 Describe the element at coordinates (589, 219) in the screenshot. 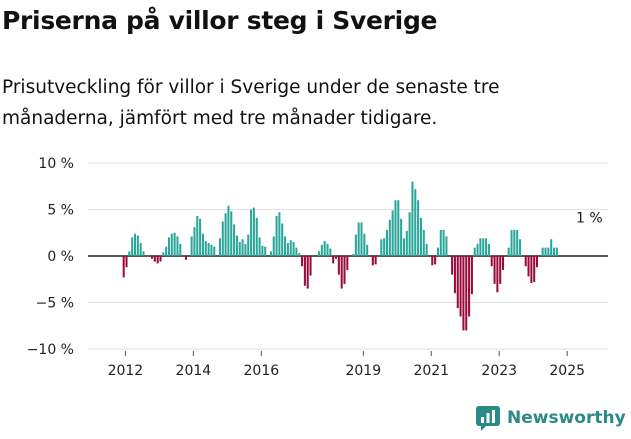

I see `annotation-label: 1 %` at that location.